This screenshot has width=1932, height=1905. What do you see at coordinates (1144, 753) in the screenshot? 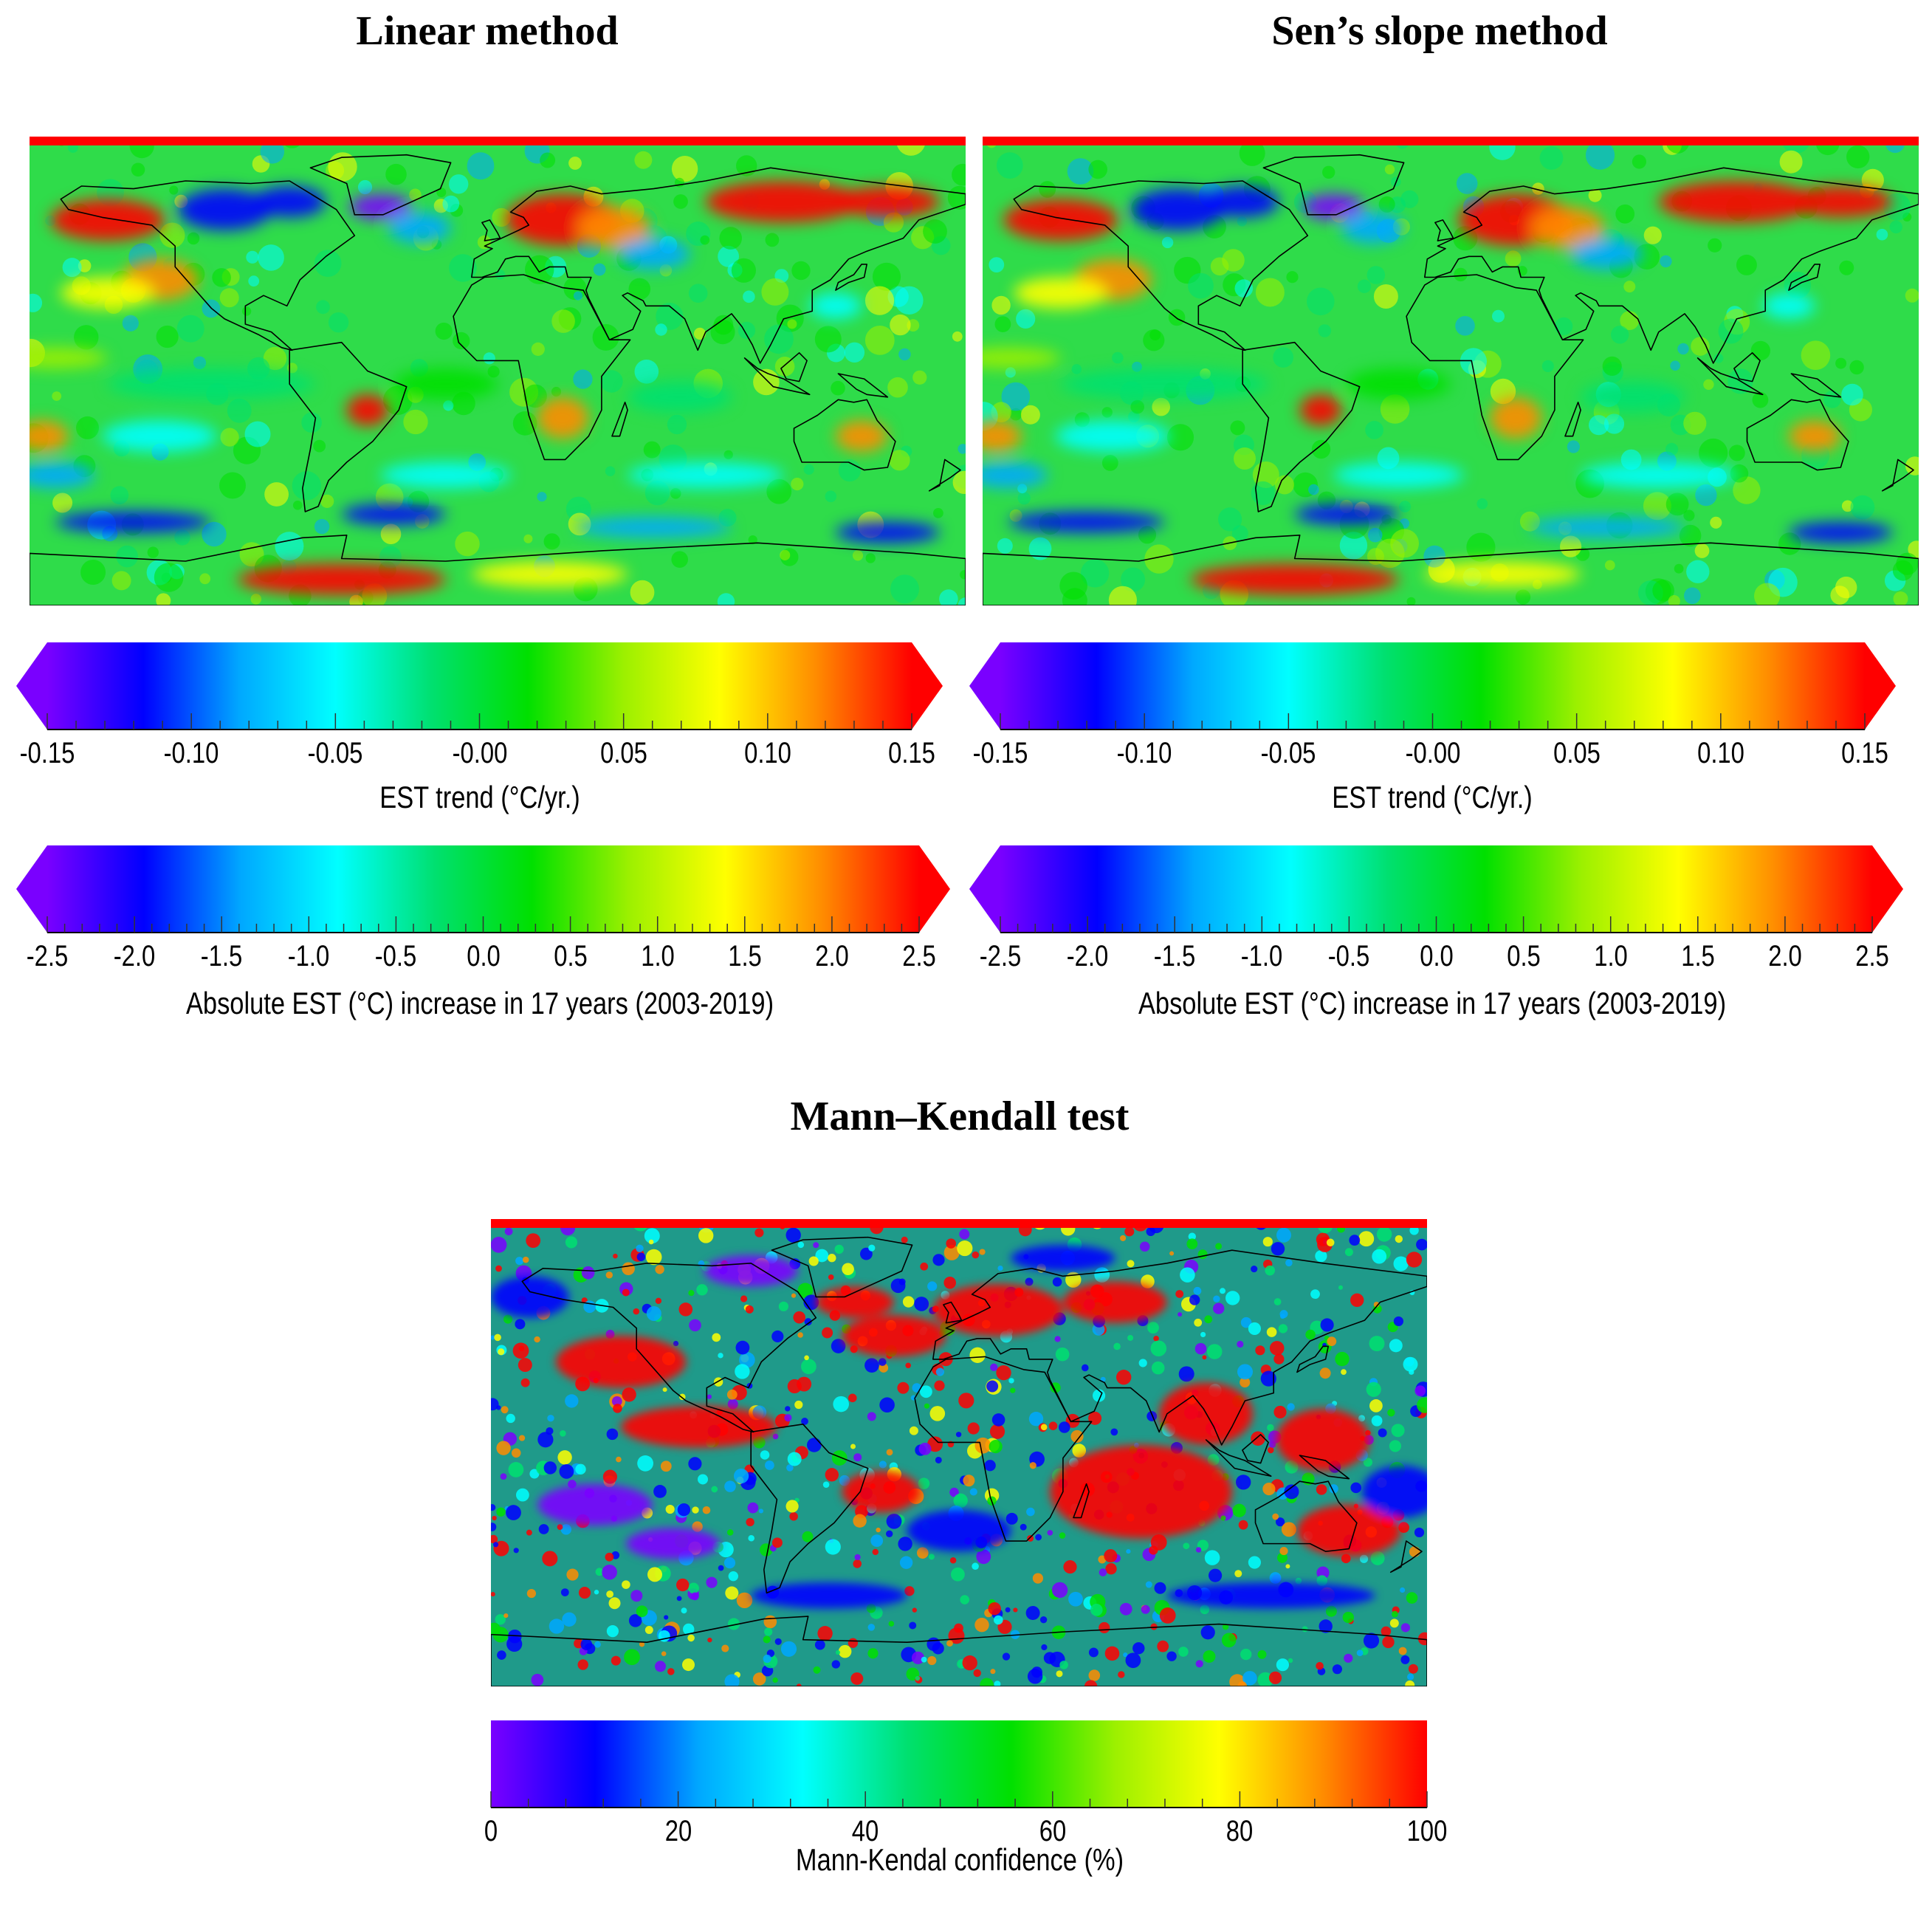
I see `colorbar-tick-label: -0.10` at bounding box center [1144, 753].